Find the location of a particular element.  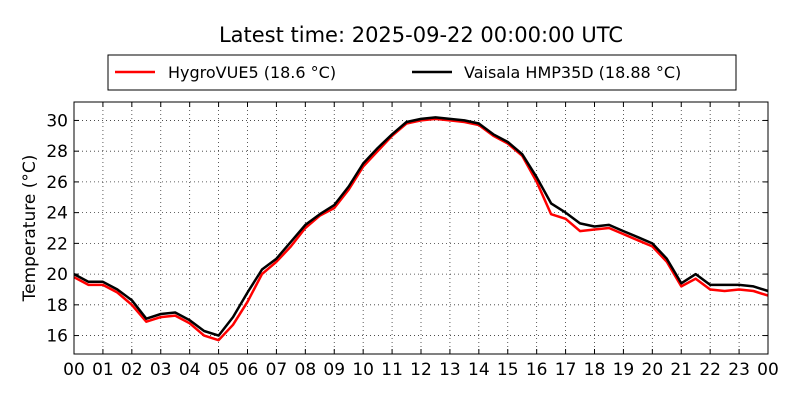

x-tick-label: 22 is located at coordinates (710, 370).